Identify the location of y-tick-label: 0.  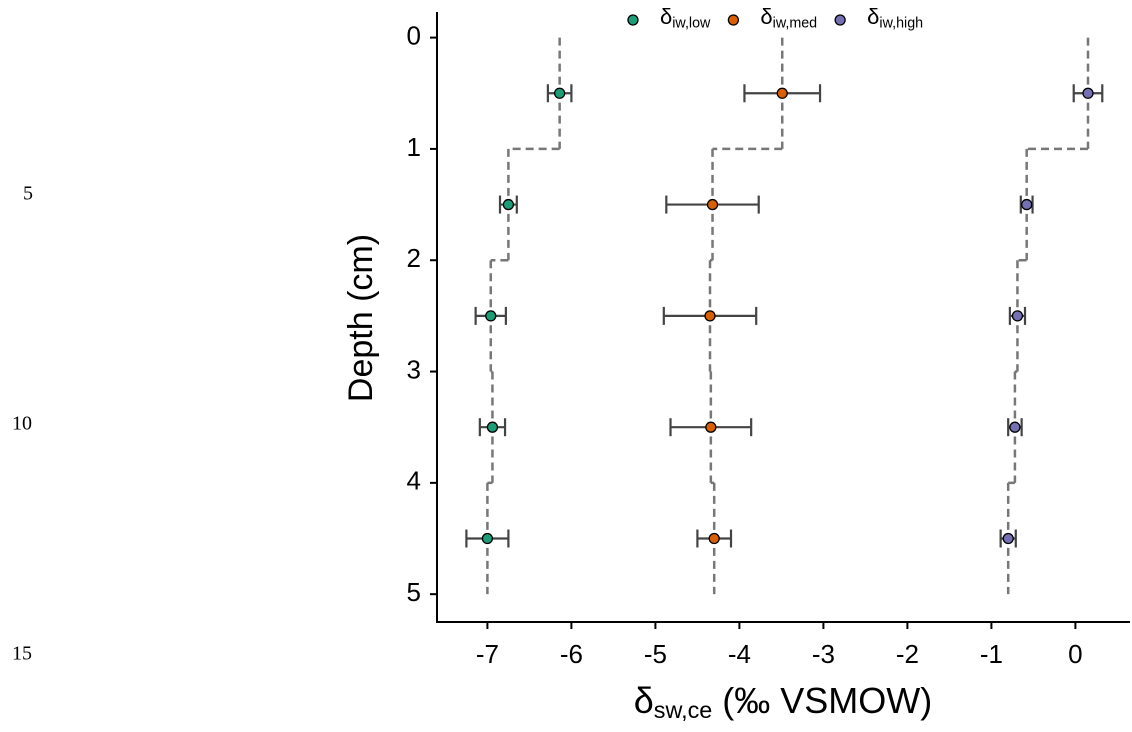
(414, 35).